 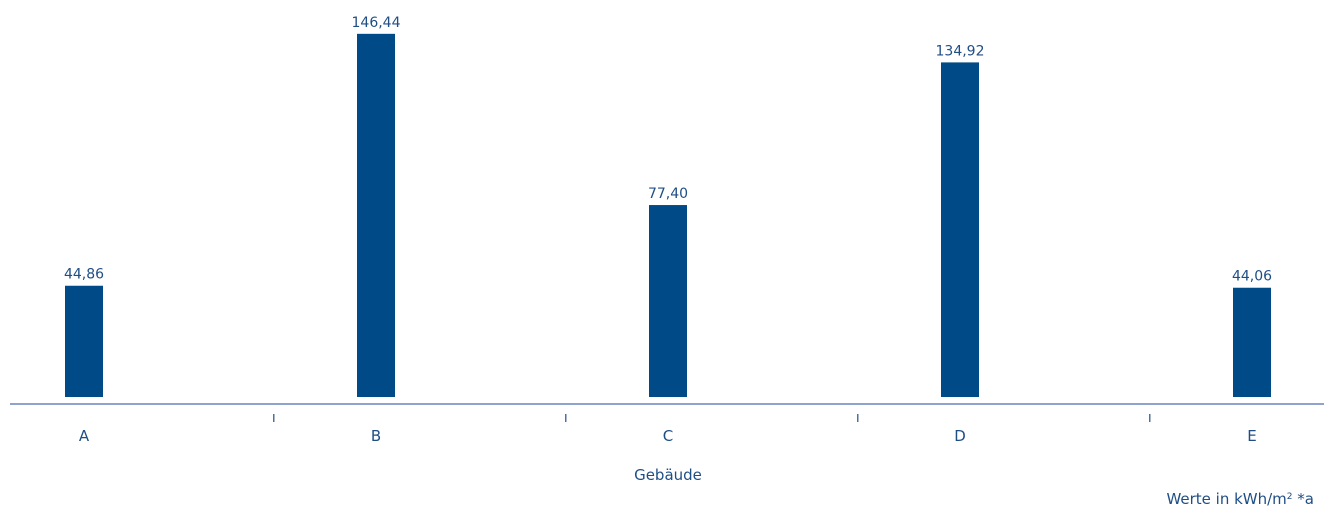 I want to click on unit-note-superscript: 2, so click(x=1289, y=497).